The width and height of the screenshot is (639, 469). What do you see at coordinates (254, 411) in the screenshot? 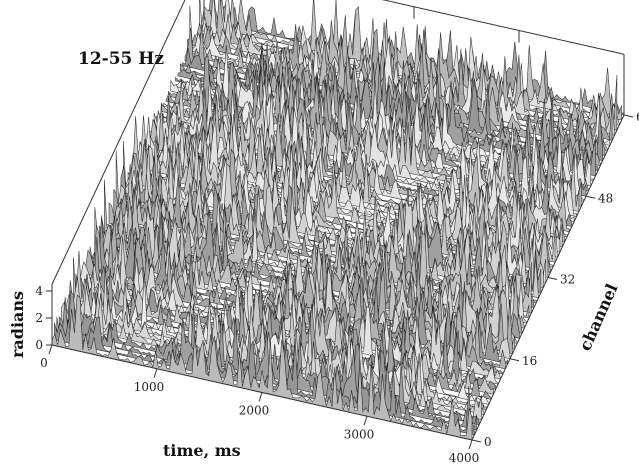
I see `x-tick-label: 2000` at bounding box center [254, 411].